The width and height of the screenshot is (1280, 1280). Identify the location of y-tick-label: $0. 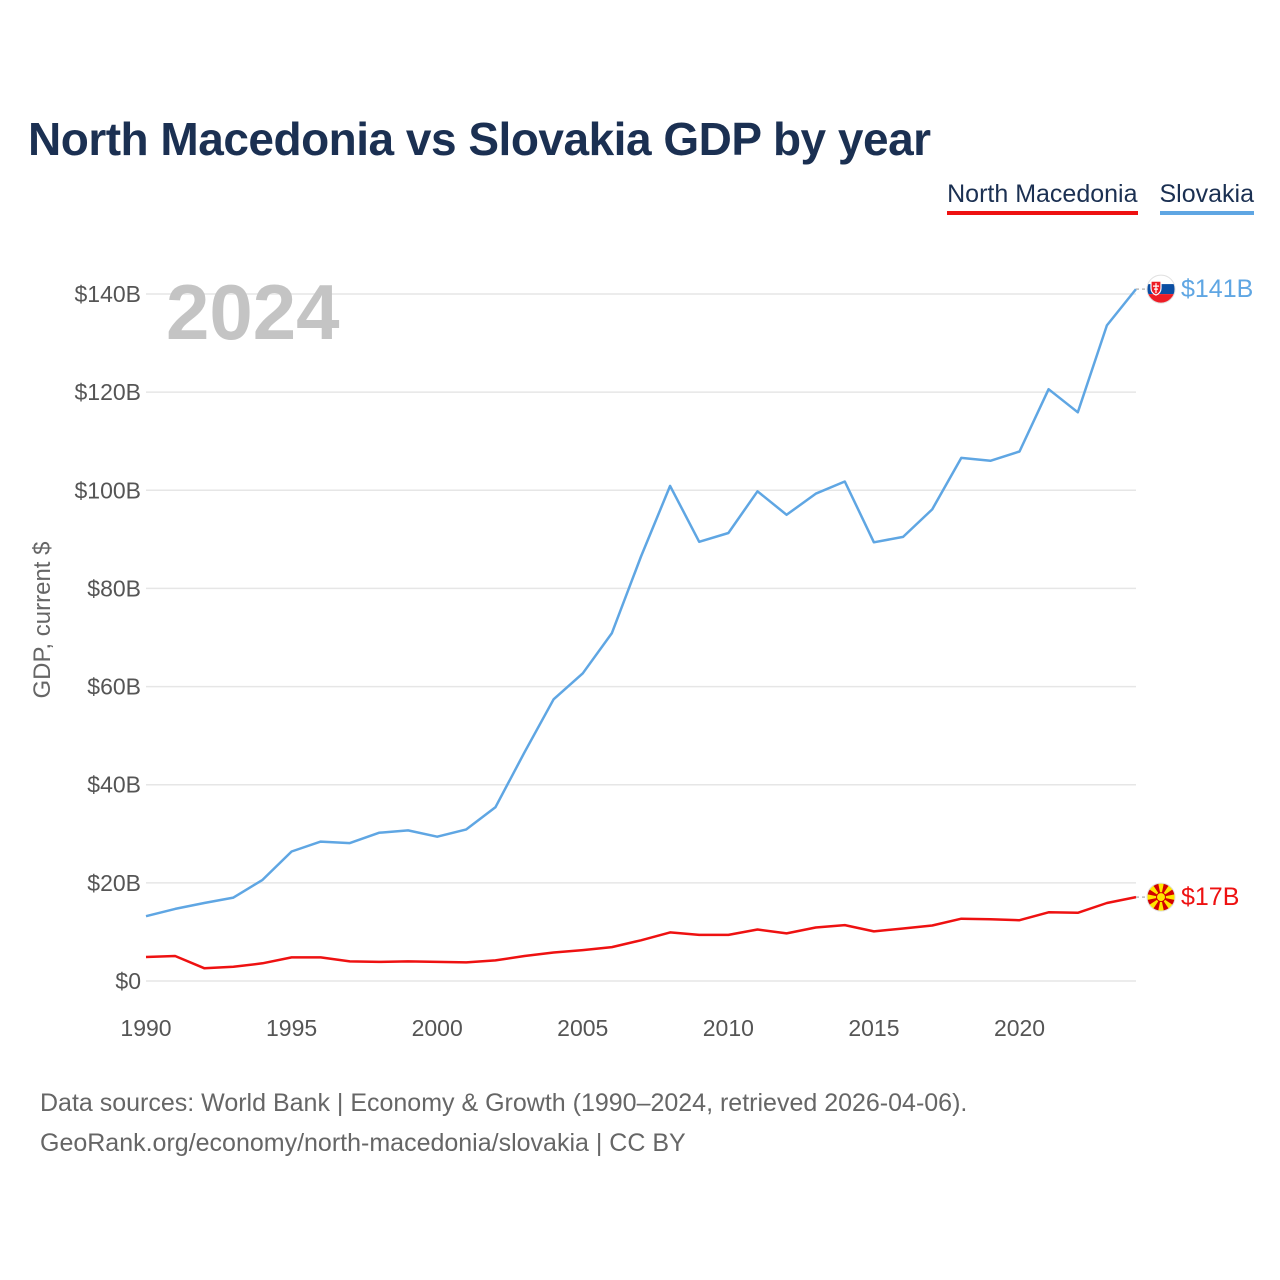
(128, 981).